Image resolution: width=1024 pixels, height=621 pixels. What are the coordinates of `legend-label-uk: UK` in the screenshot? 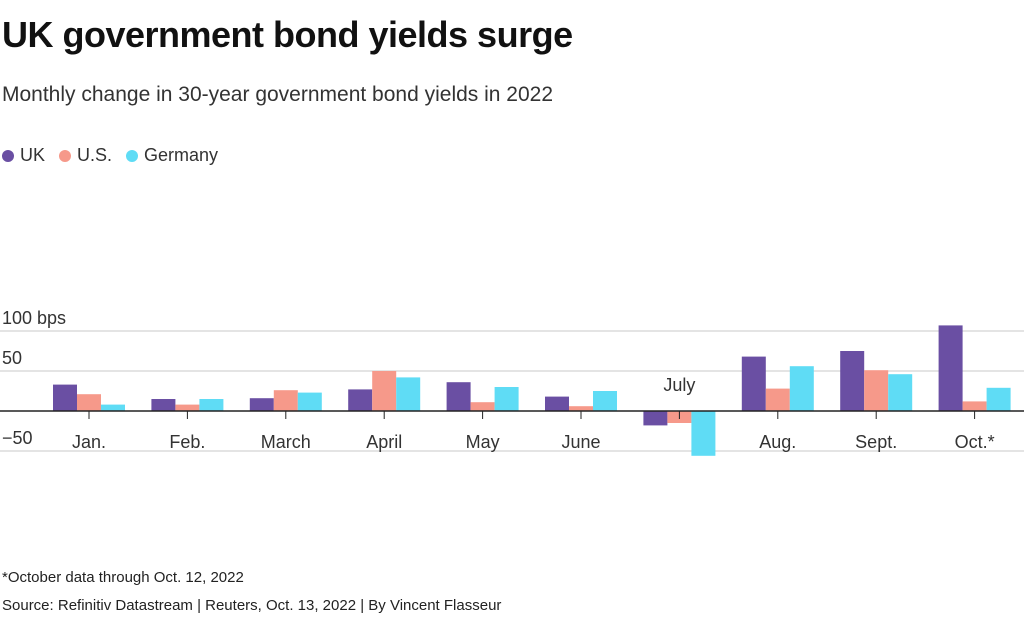 It's located at (33, 155).